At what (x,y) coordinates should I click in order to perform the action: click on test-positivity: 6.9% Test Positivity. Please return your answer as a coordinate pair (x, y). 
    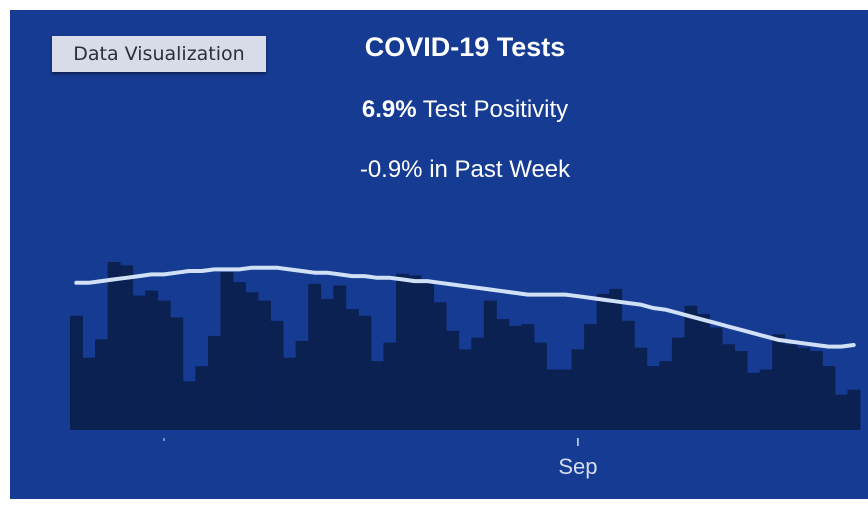
    Looking at the image, I should click on (465, 110).